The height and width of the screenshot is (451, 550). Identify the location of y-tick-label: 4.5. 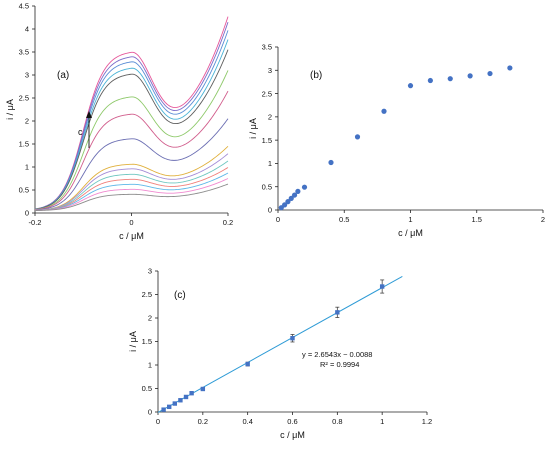
(24, 6).